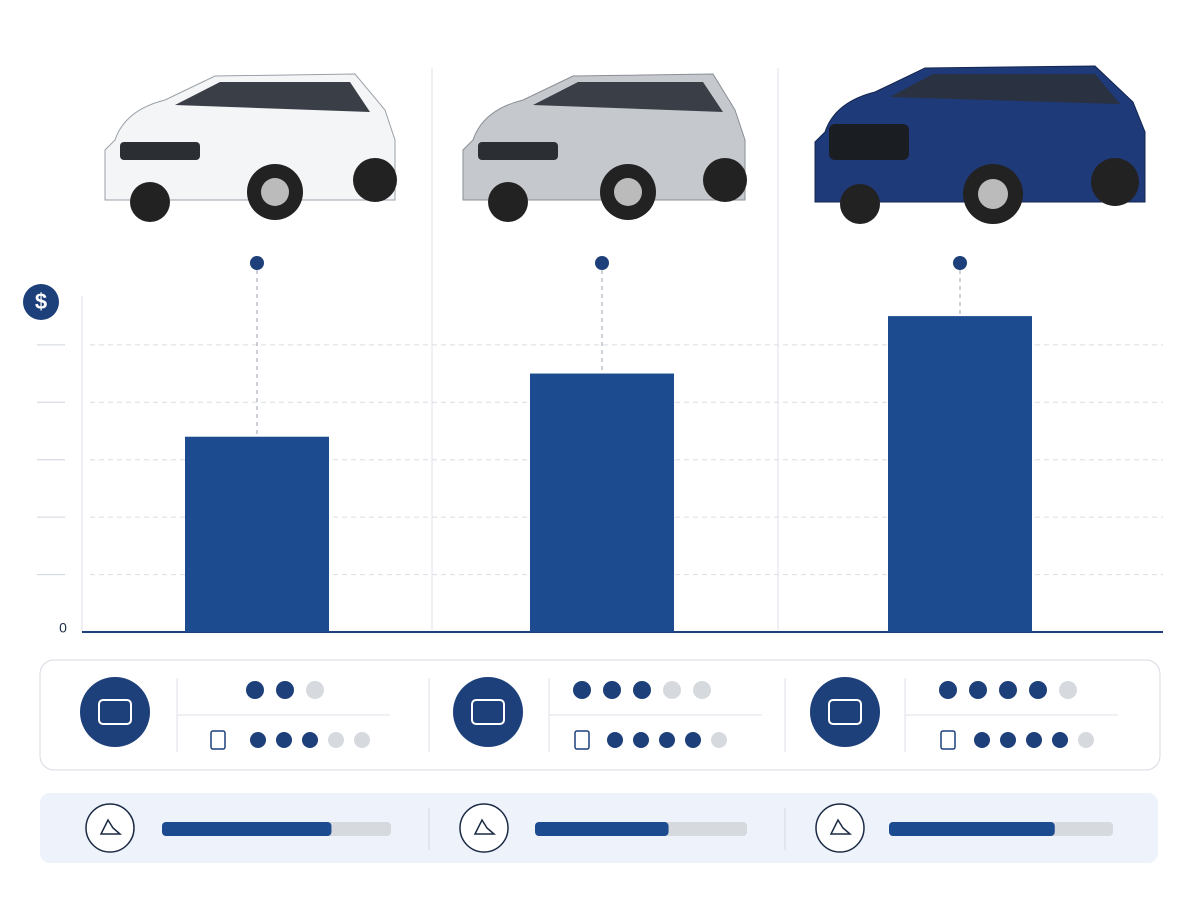 Image resolution: width=1200 pixels, height=900 pixels. I want to click on car-navy, so click(980, 144).